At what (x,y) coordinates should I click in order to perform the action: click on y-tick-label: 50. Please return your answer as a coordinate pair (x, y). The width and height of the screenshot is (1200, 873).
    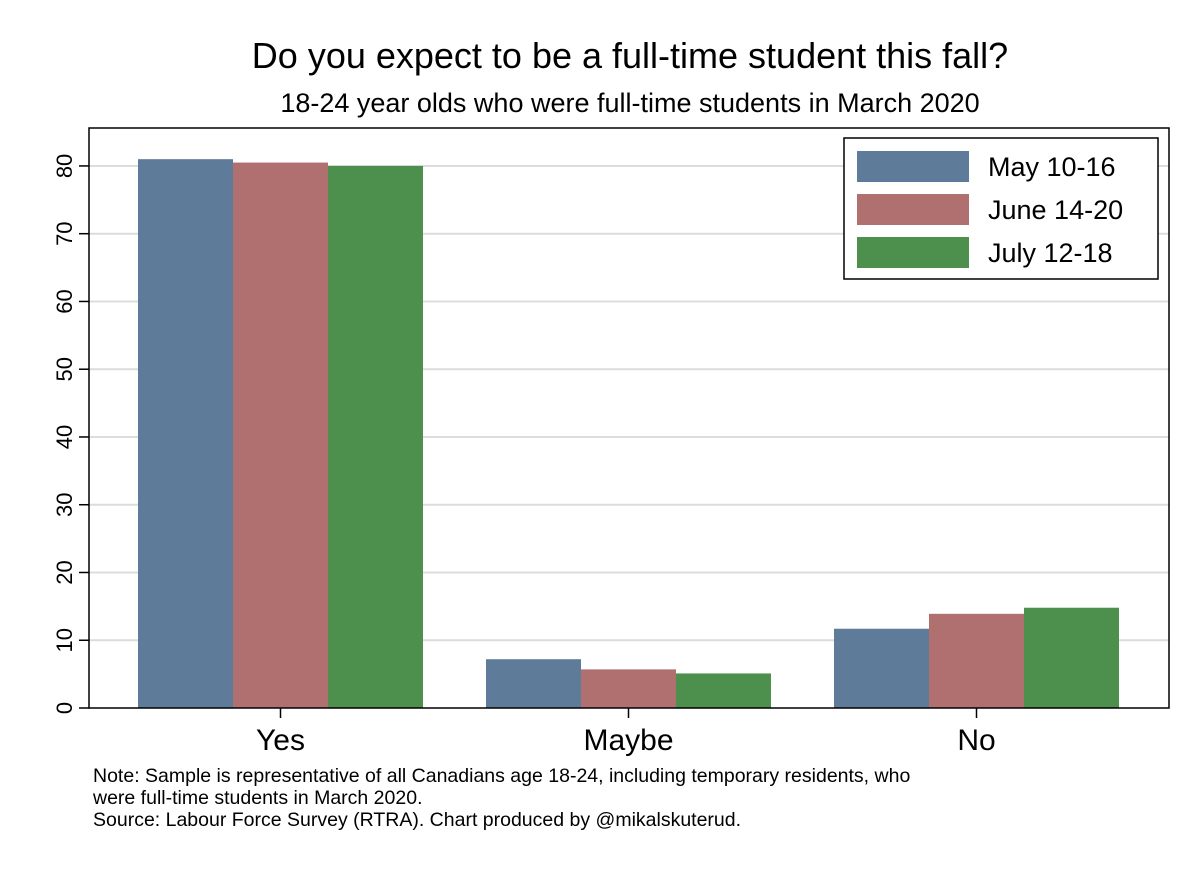
    Looking at the image, I should click on (64, 369).